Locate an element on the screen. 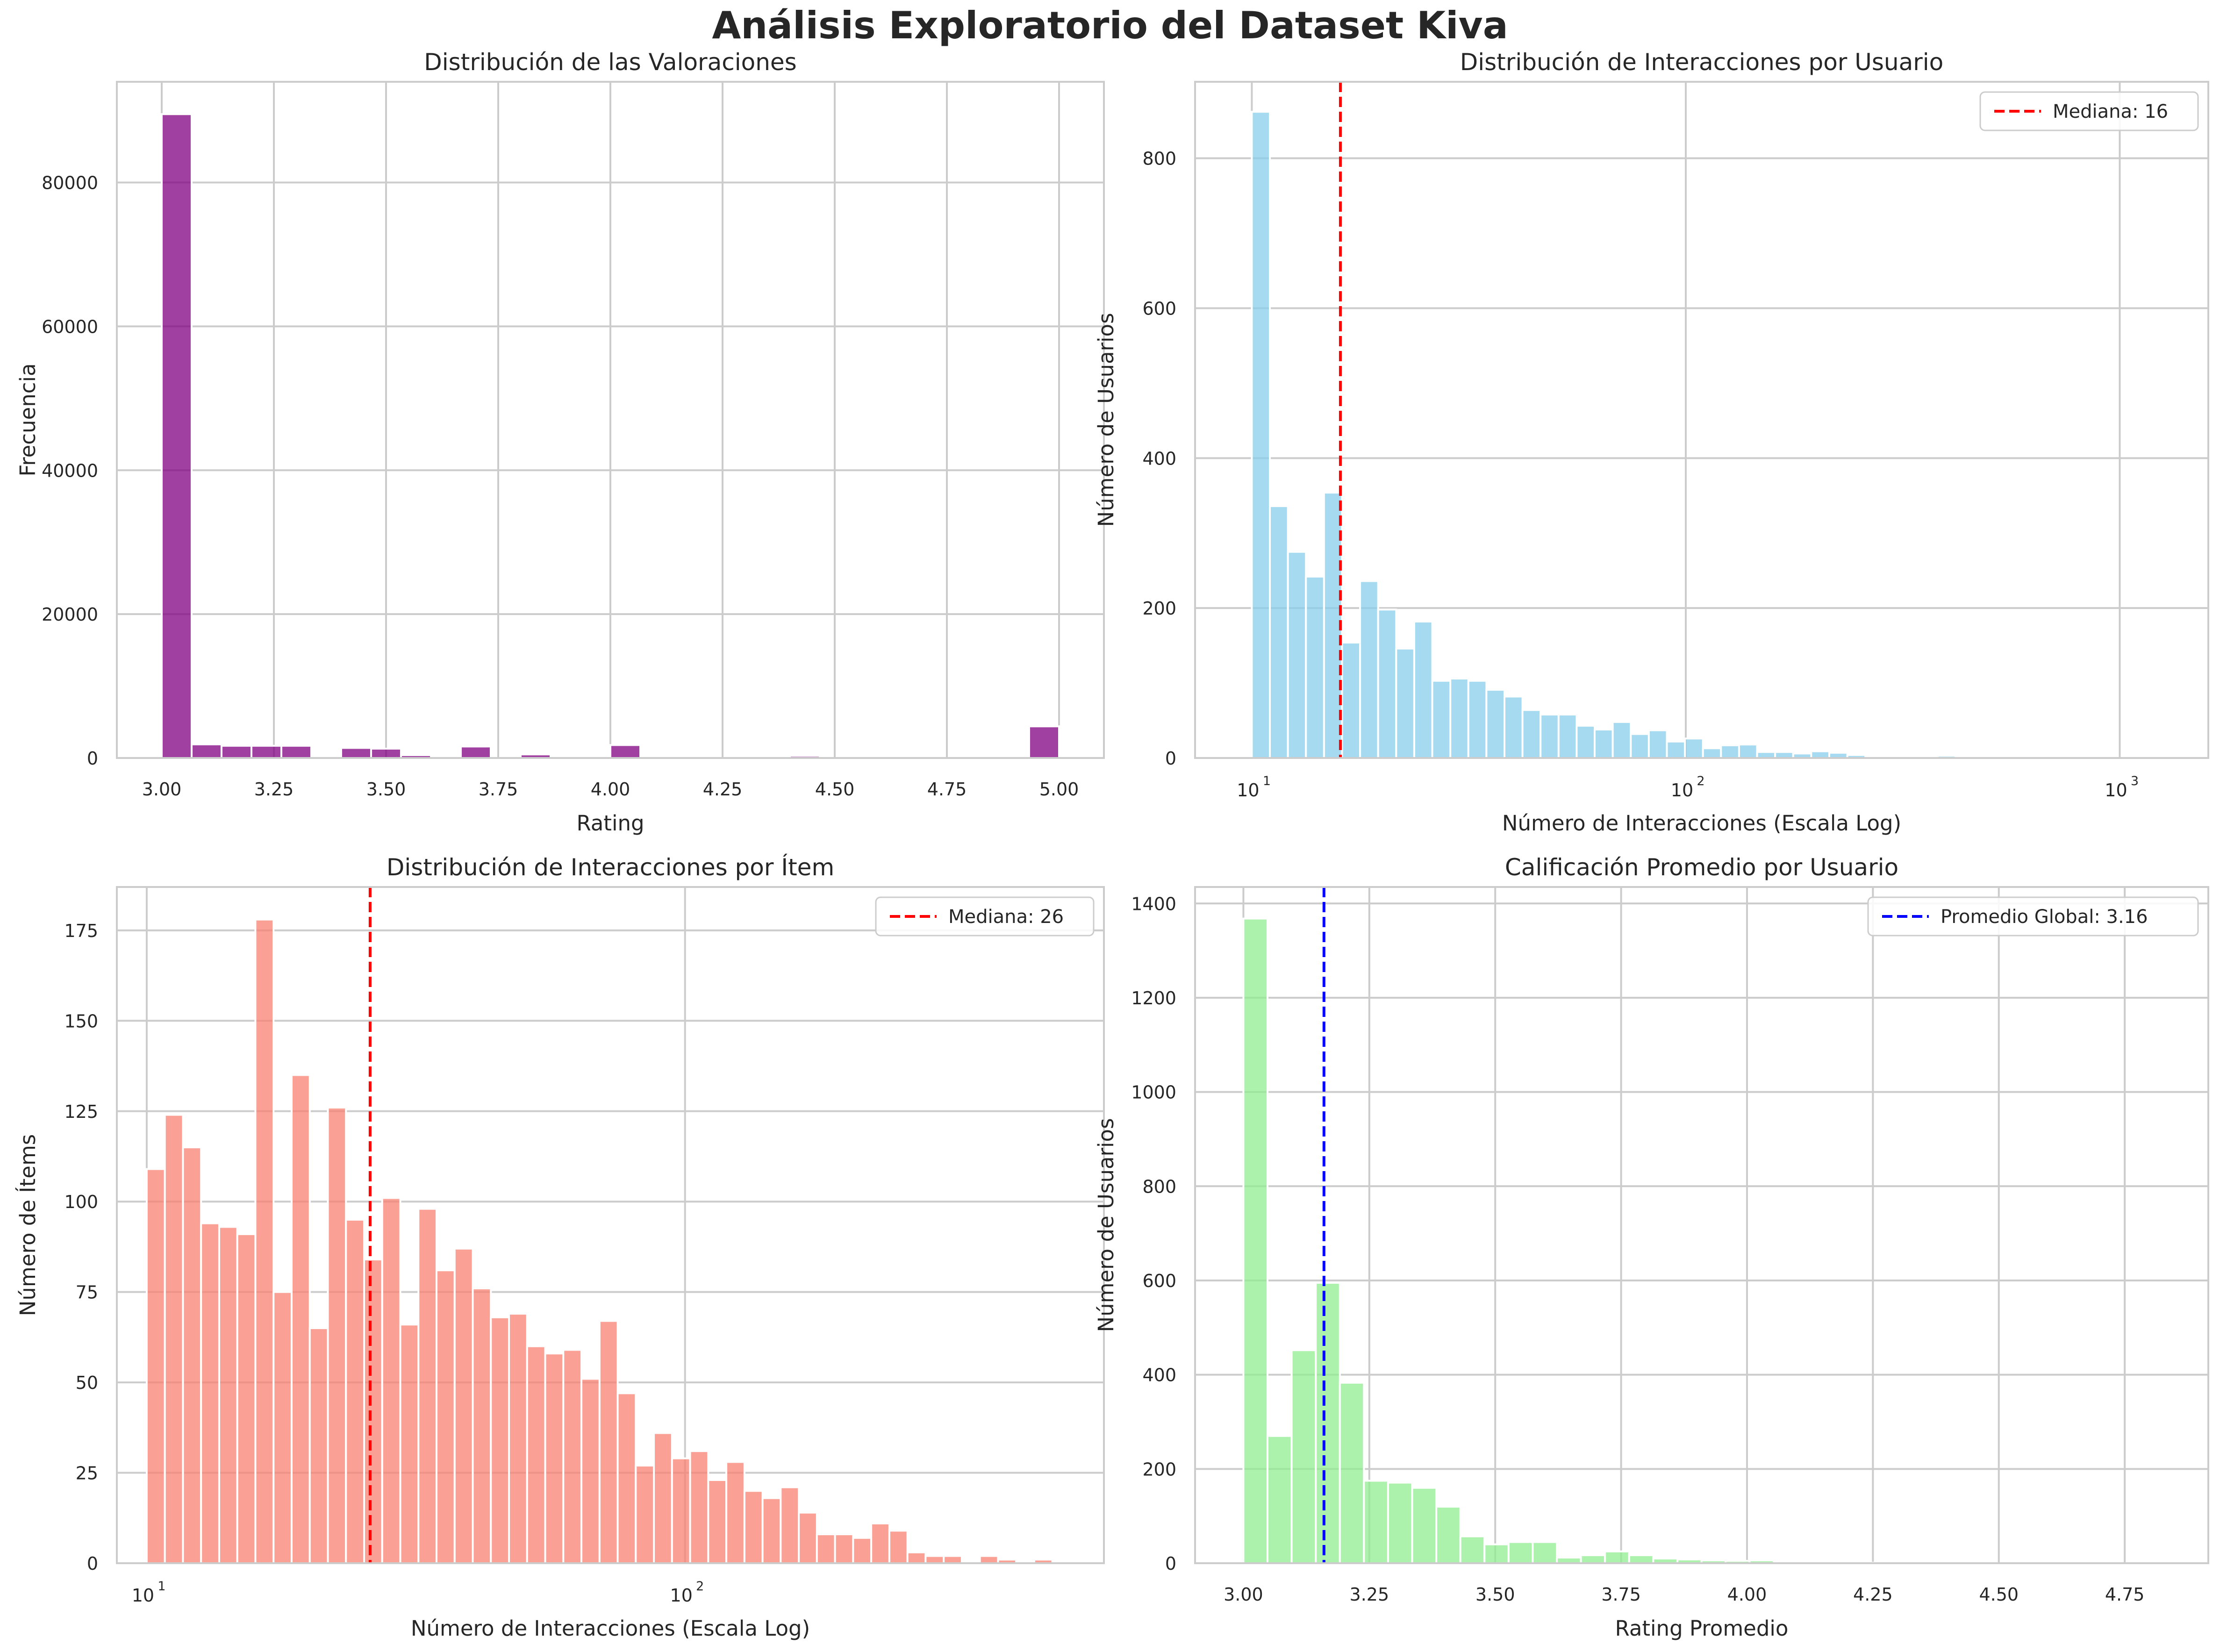 The width and height of the screenshot is (2220, 1652). x-tick-label: 5.00 is located at coordinates (1059, 789).